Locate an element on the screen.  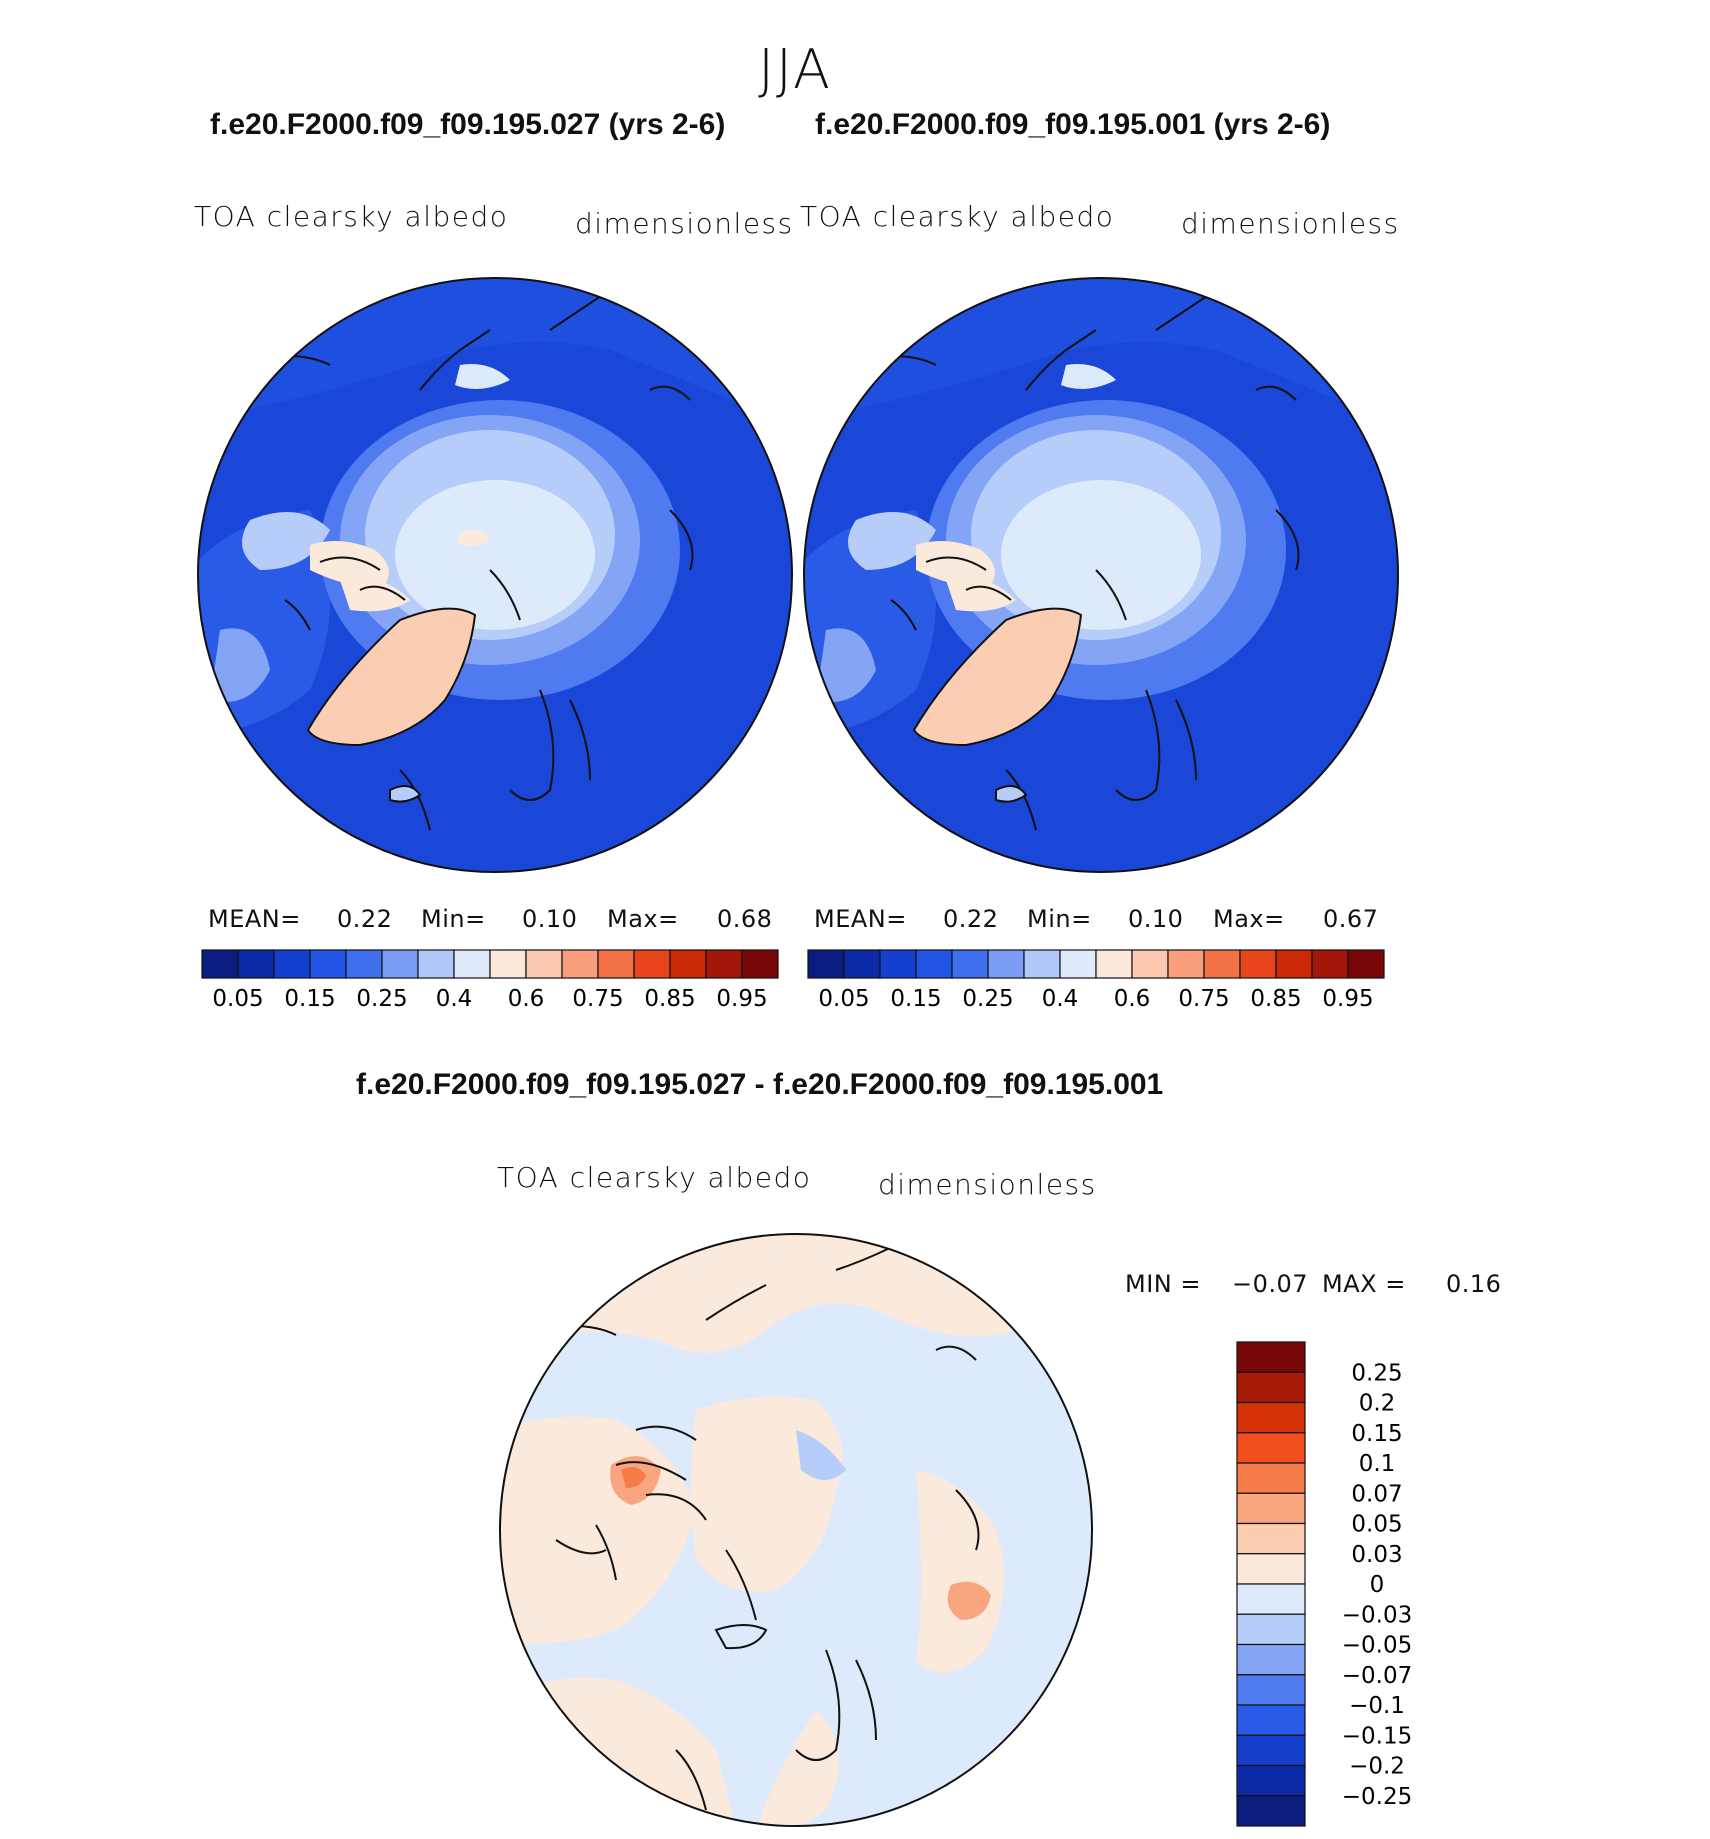
case-field-label: TOA clearsky albedo is located at coordinates (351, 216).